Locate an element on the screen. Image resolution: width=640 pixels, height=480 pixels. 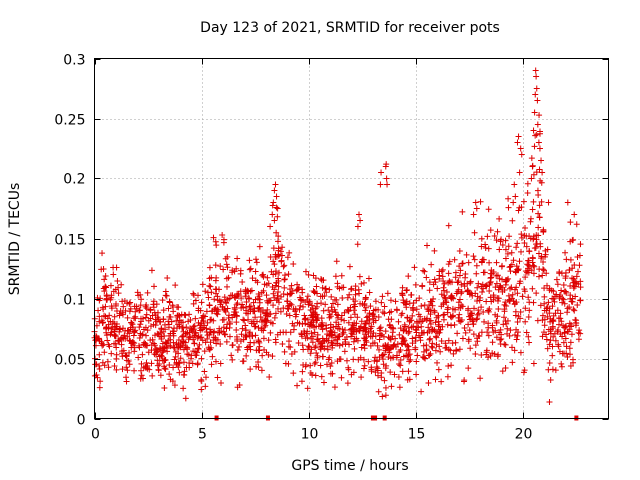
y-tick-label: 0 is located at coordinates (81, 421).